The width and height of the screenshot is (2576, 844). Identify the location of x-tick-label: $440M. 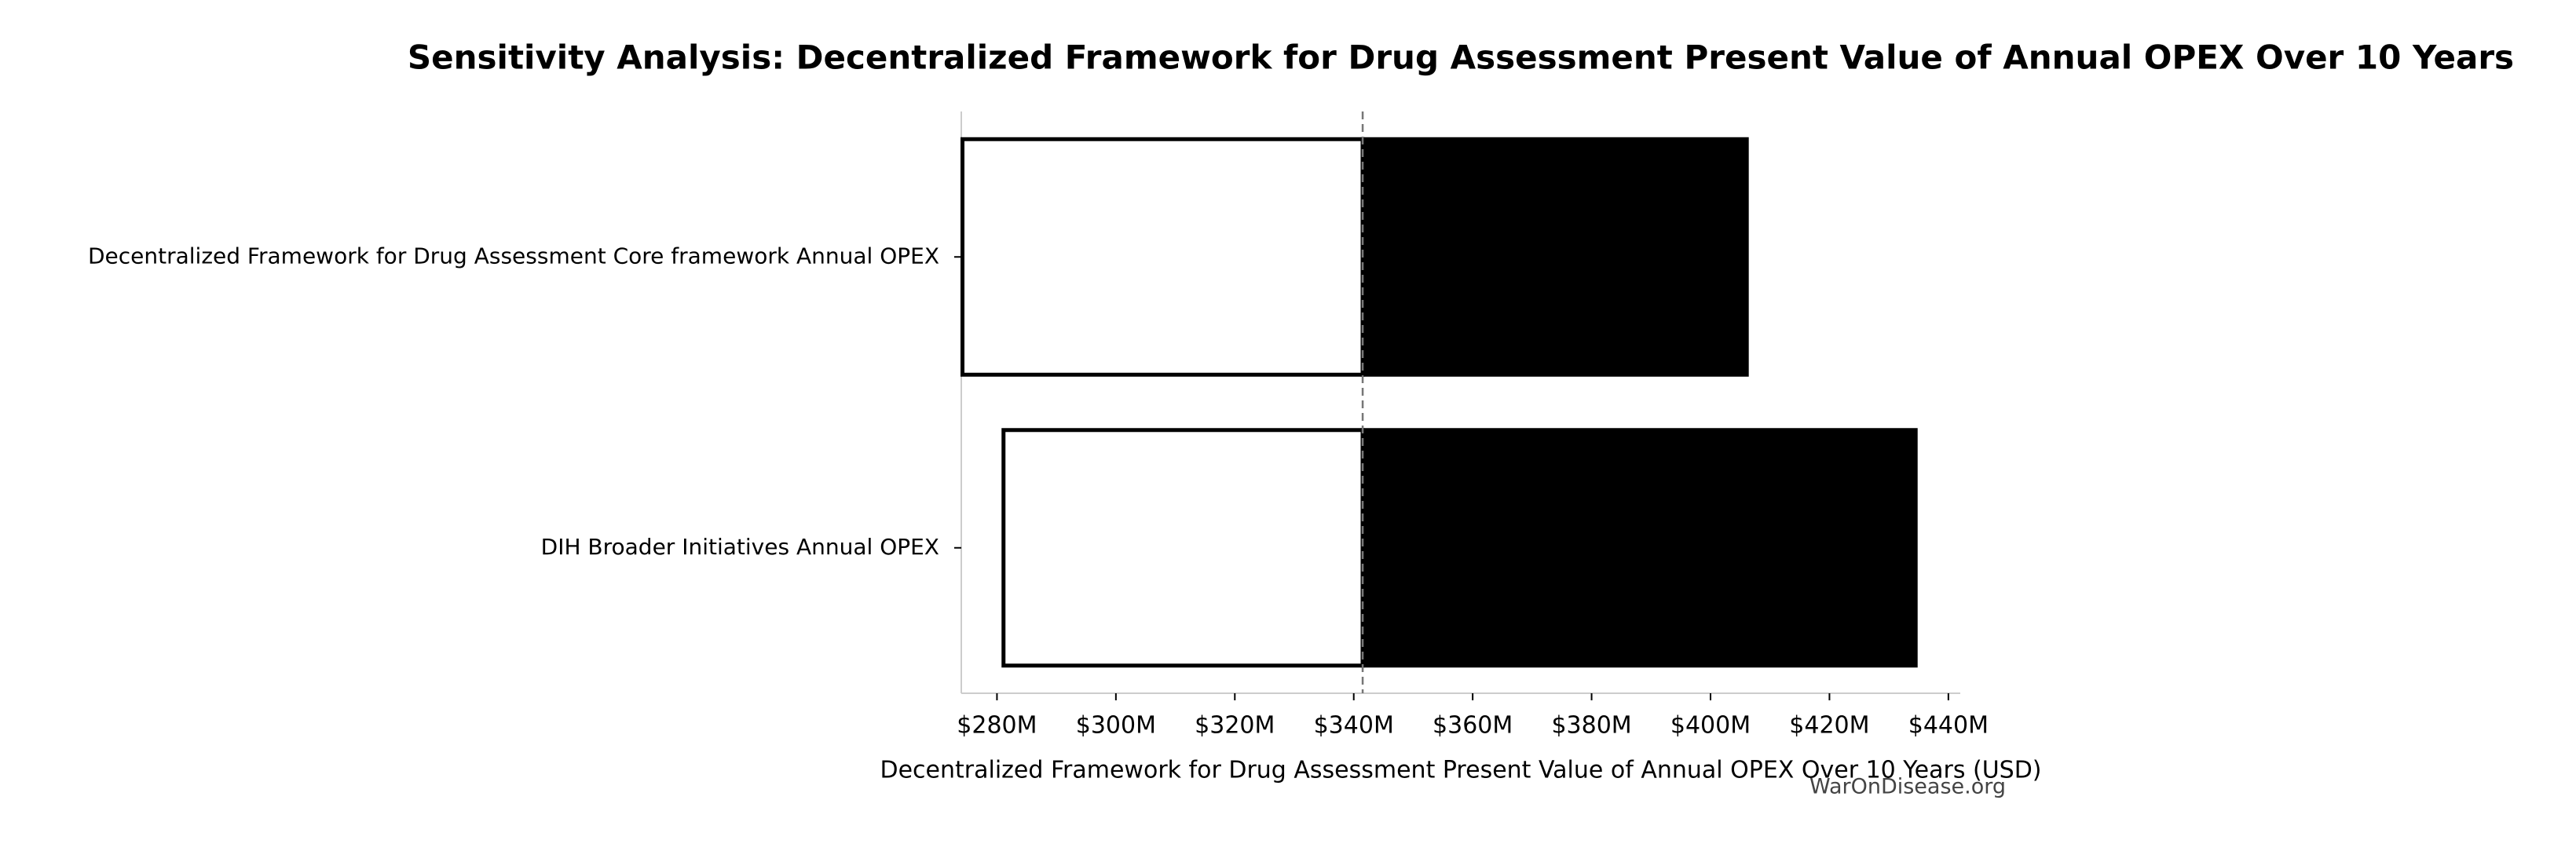
(1949, 726).